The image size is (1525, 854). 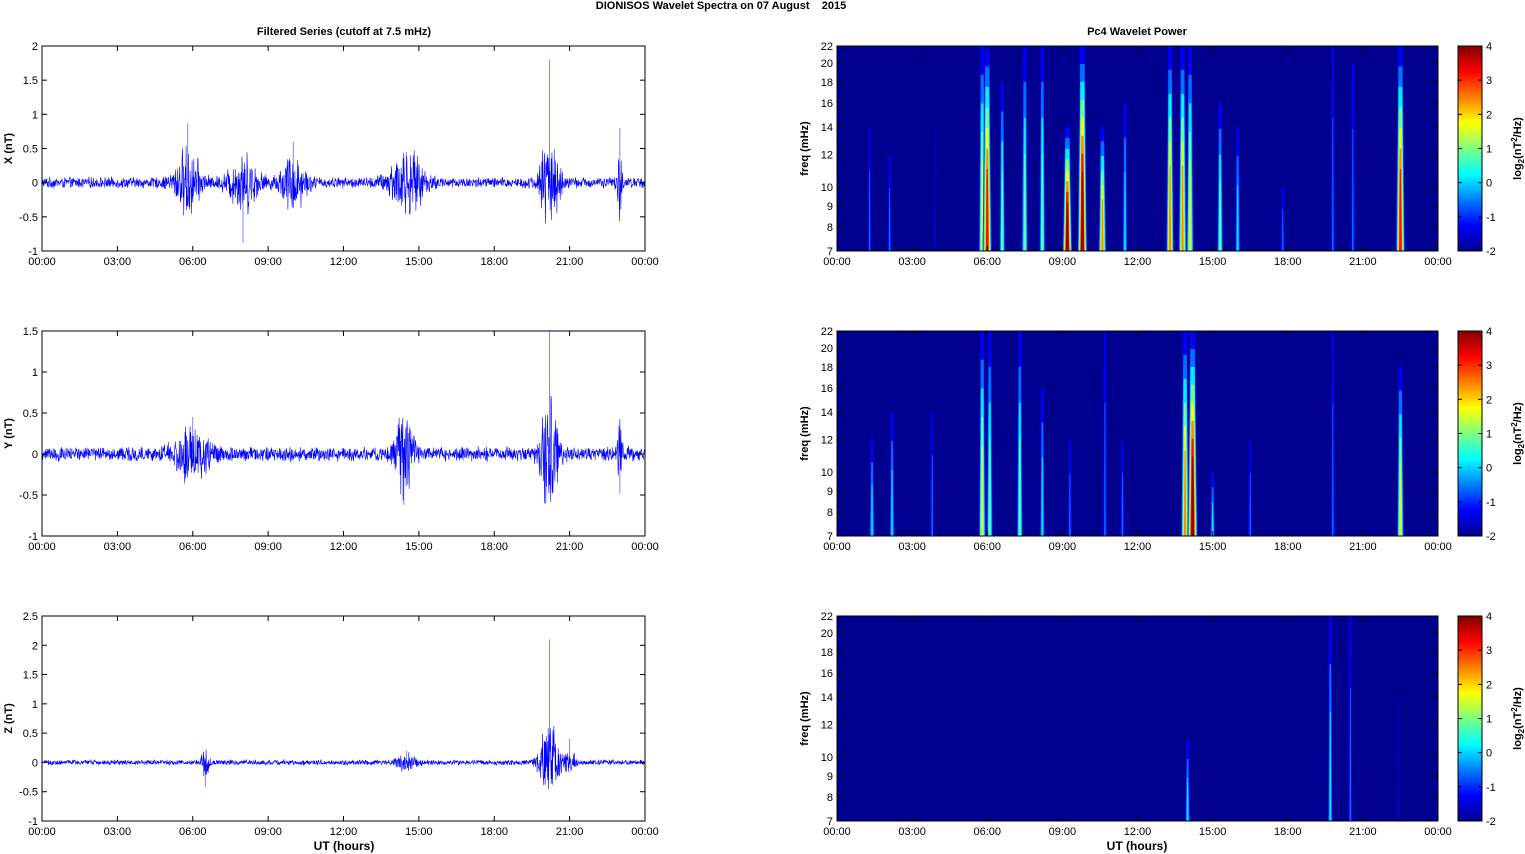 What do you see at coordinates (9, 433) in the screenshot?
I see `y-axis-label: Y (nT)` at bounding box center [9, 433].